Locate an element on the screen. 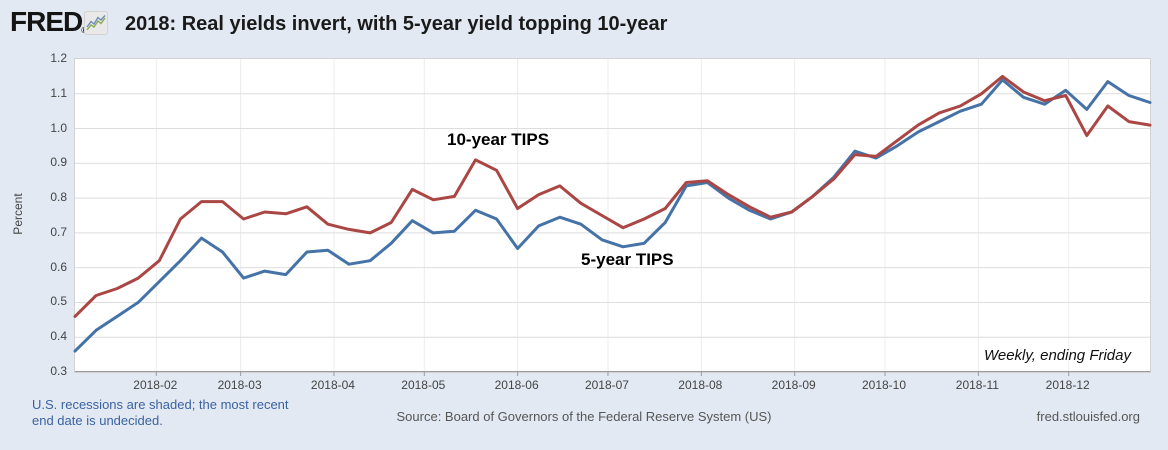  x-tick-label: 2018-03 is located at coordinates (239, 385).